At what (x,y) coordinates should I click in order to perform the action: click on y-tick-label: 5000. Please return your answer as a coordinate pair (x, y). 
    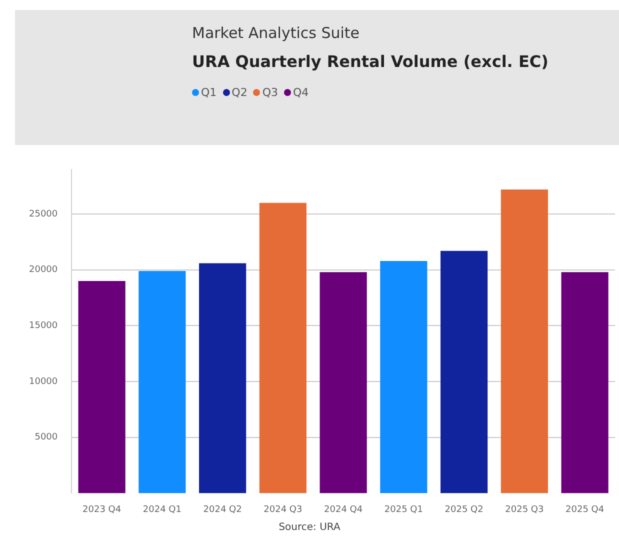
    Looking at the image, I should click on (46, 437).